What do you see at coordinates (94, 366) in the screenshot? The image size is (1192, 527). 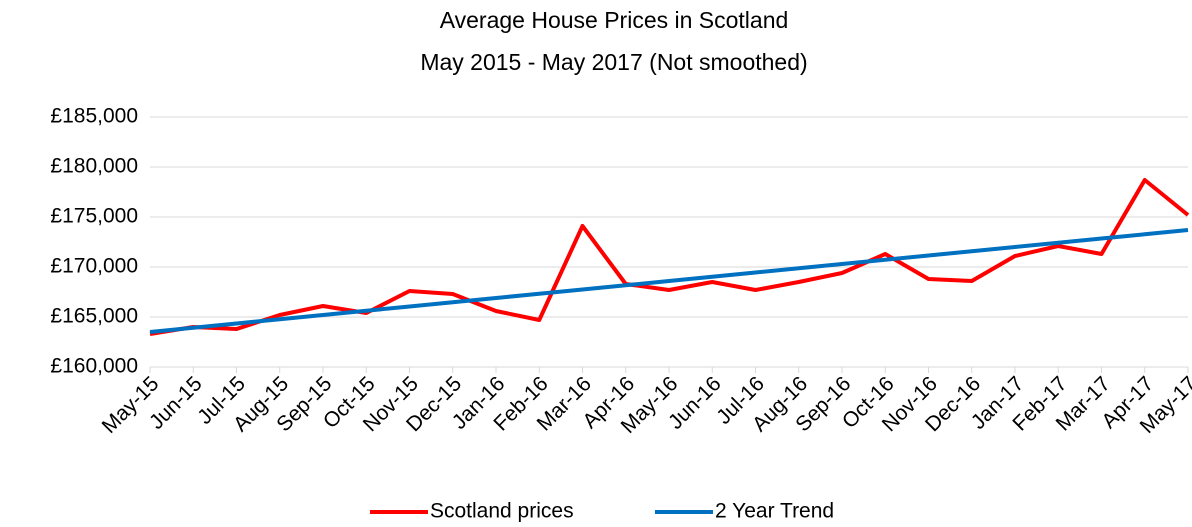 I see `y-tick-label: £160,000` at bounding box center [94, 366].